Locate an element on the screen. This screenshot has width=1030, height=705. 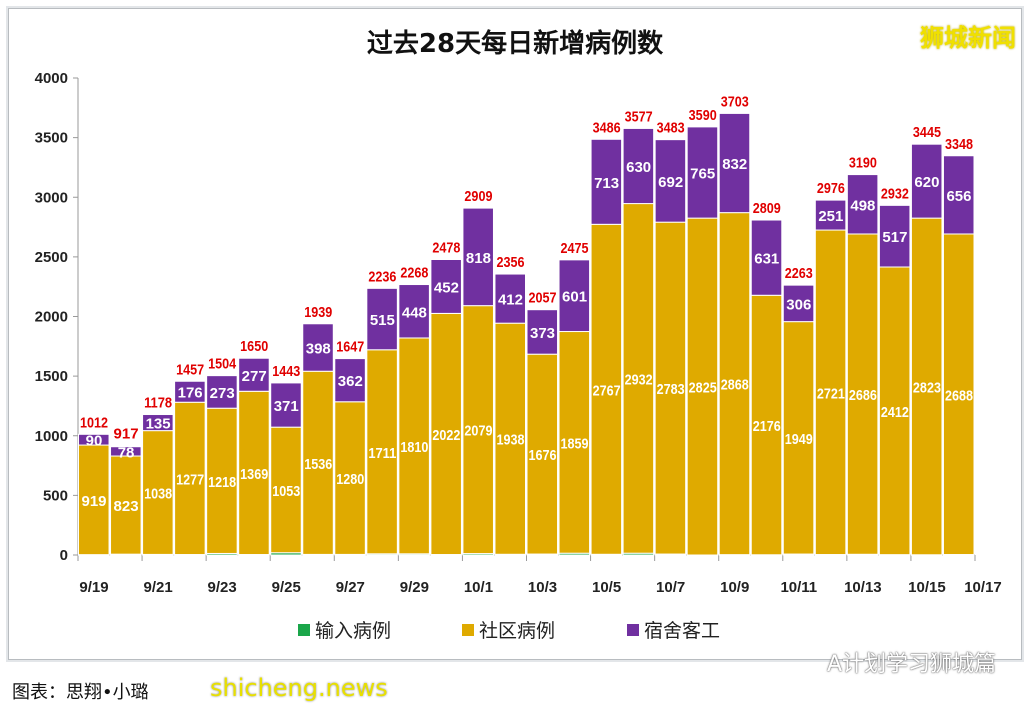
x-tick-label: 10/13 is located at coordinates (863, 587).